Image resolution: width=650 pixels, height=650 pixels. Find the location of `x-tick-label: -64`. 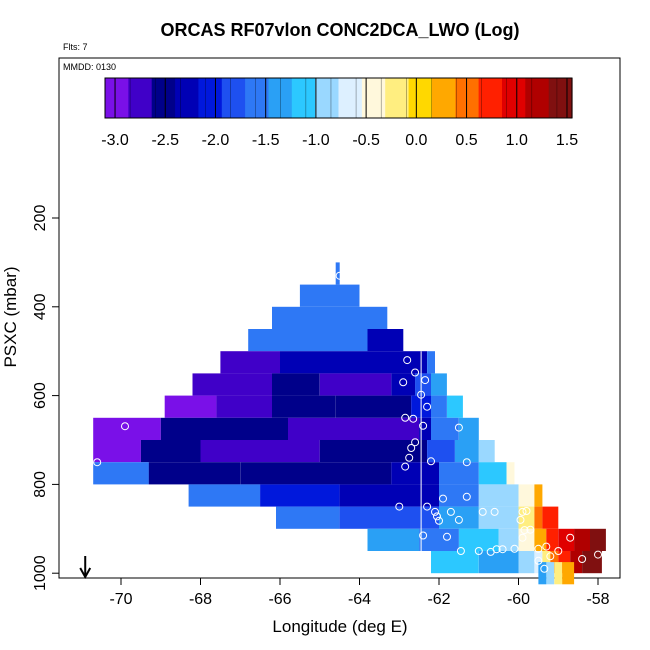

x-tick-label: -64 is located at coordinates (359, 599).